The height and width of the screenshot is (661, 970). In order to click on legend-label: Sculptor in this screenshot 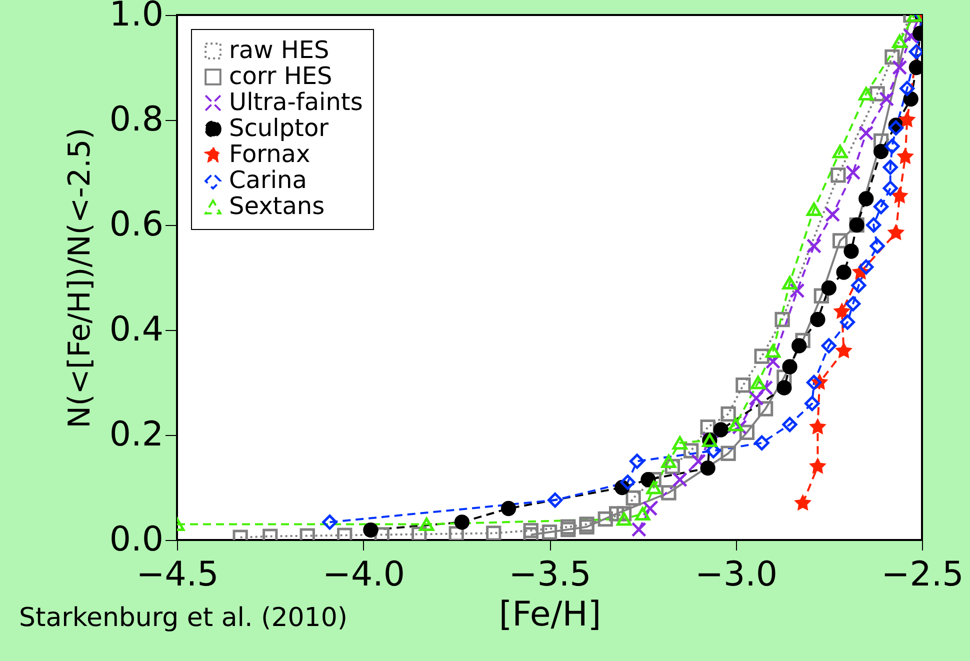, I will do `click(279, 128)`.